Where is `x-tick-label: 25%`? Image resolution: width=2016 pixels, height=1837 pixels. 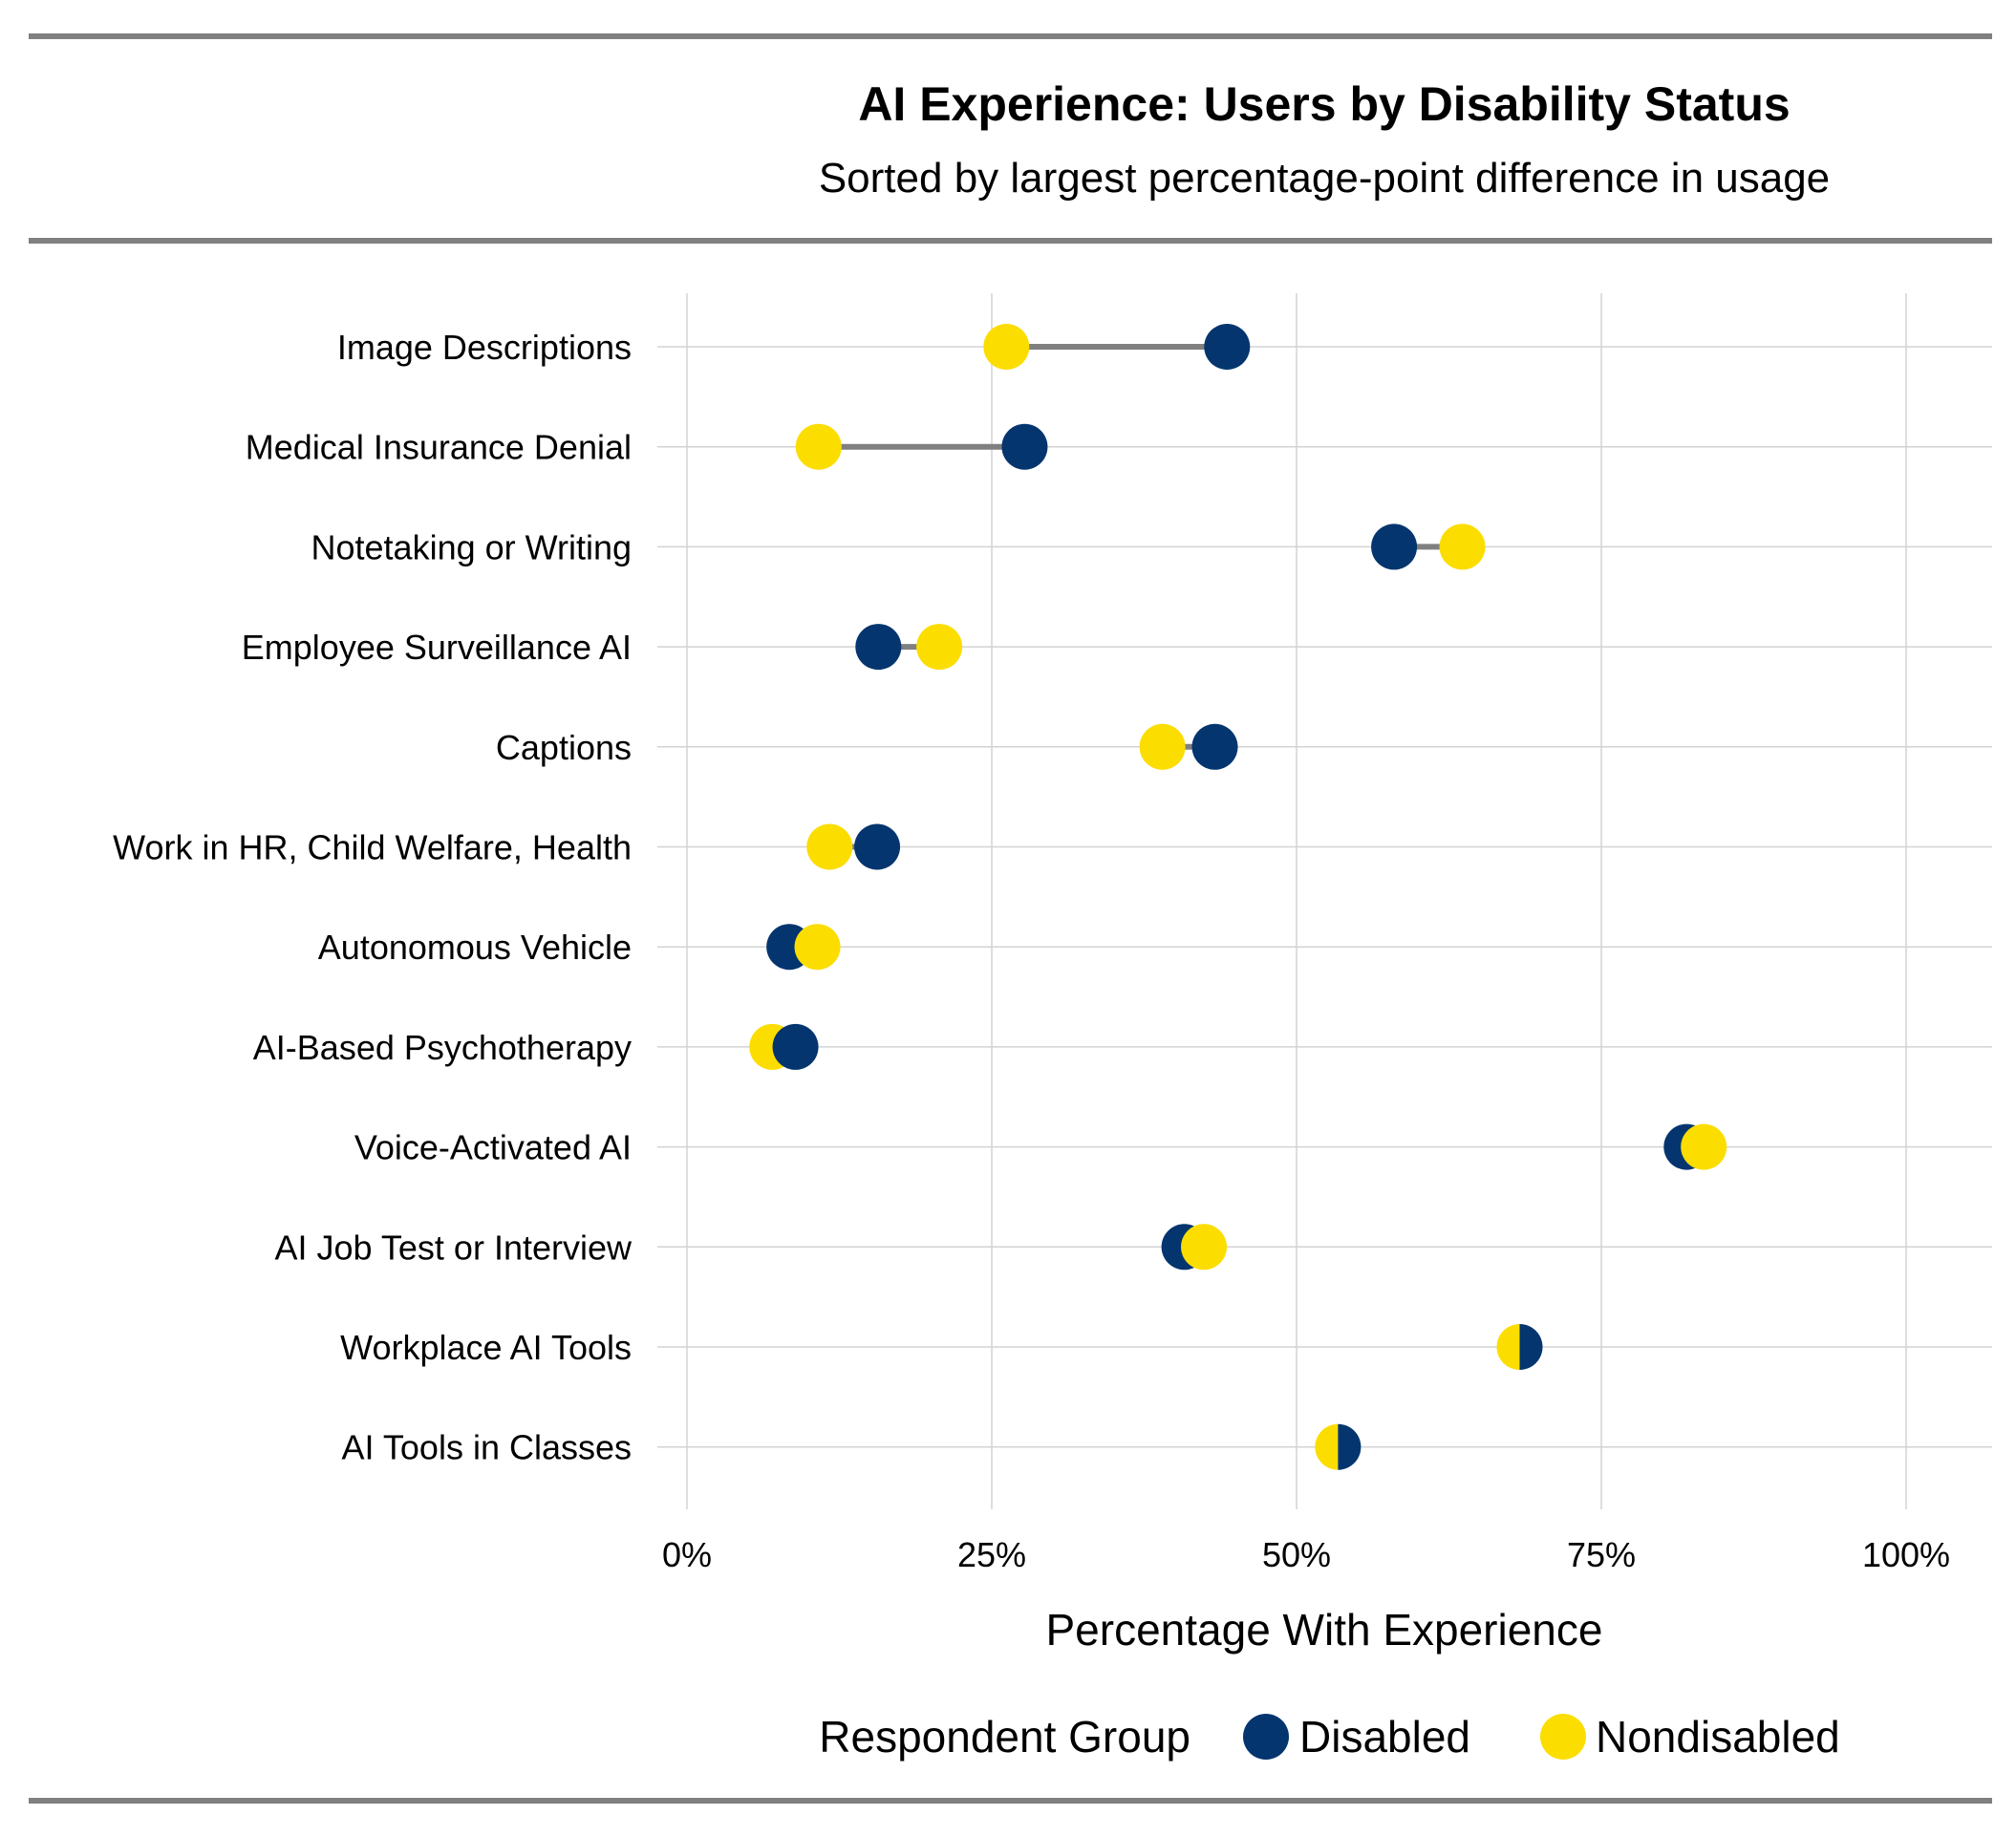
x-tick-label: 25% is located at coordinates (991, 1554).